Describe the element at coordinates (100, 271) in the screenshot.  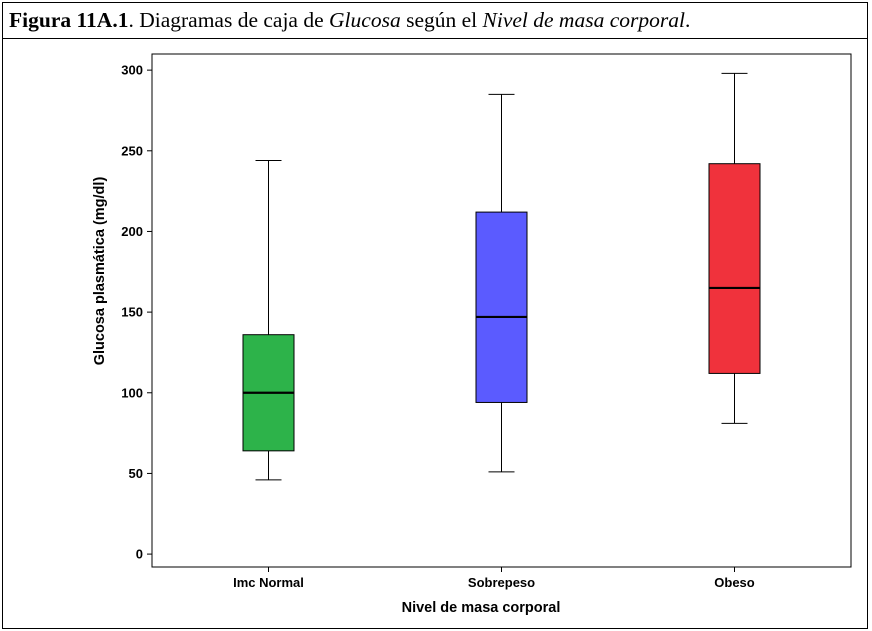
I see `y-axis-title: Glucosa plasmática (mg/dl)` at that location.